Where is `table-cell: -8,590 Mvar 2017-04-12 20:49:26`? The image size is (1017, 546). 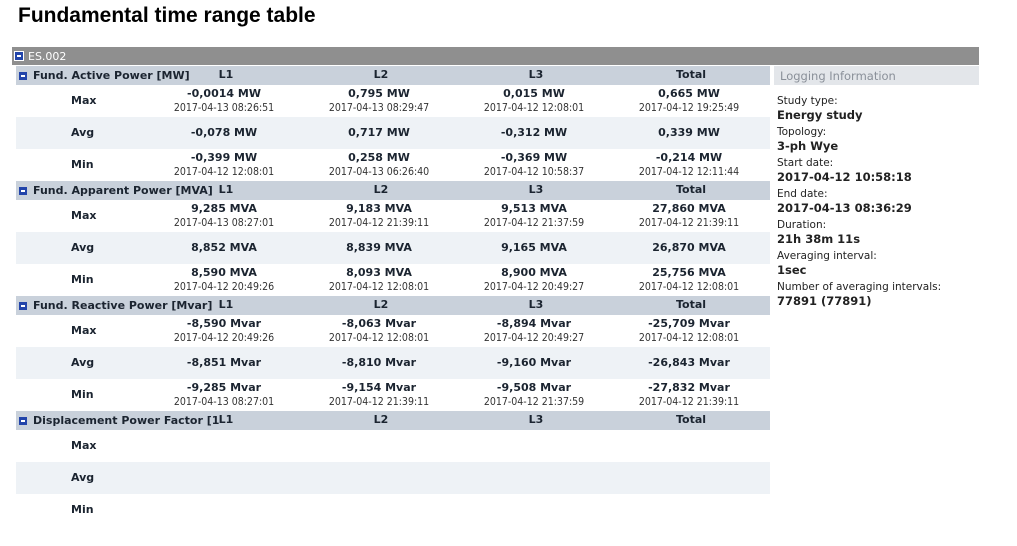
table-cell: -8,590 Mvar 2017-04-12 20:49:26 is located at coordinates (224, 331).